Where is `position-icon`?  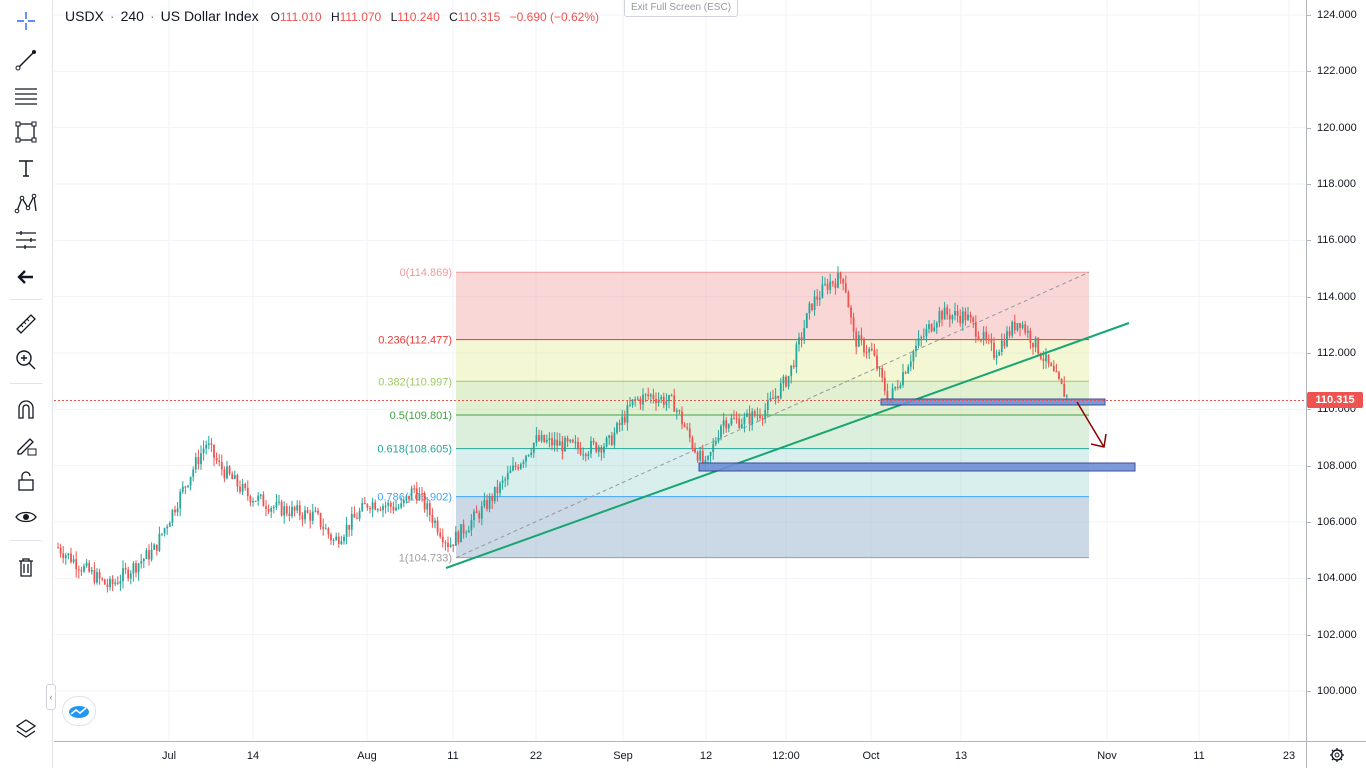
position-icon is located at coordinates (26, 240).